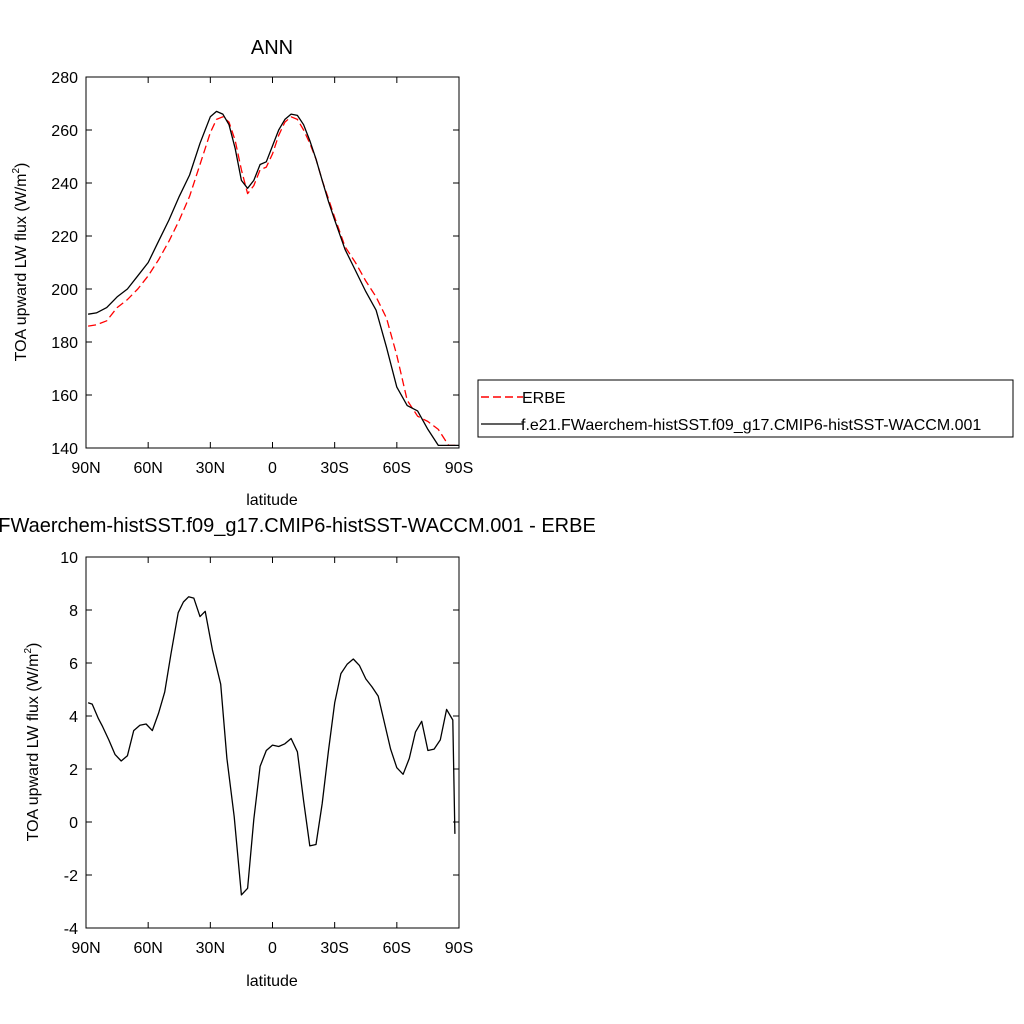 This screenshot has height=1024, width=1024. I want to click on legend-box, so click(745, 408).